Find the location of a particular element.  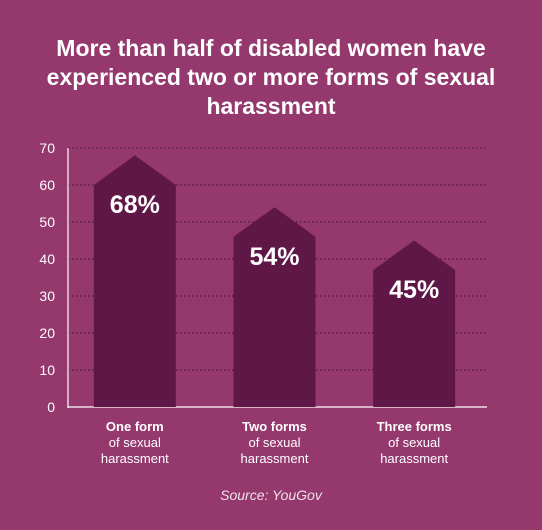

x-tick-label: Two forms of sexual harassment is located at coordinates (275, 443).